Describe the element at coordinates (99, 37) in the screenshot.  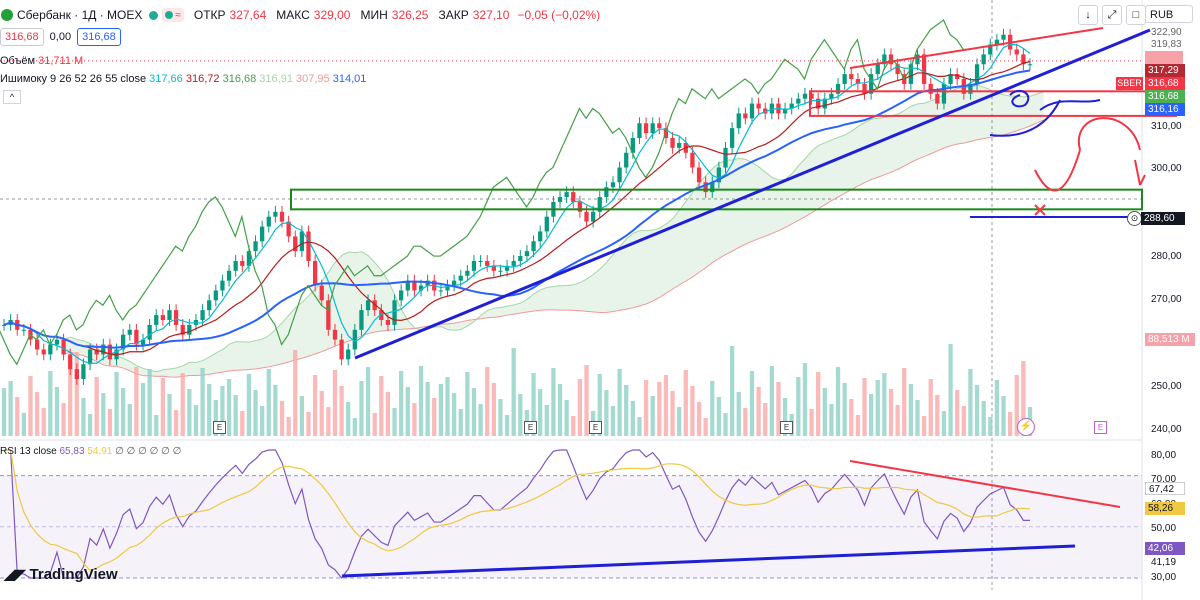
I see `buy-button: 316,68` at that location.